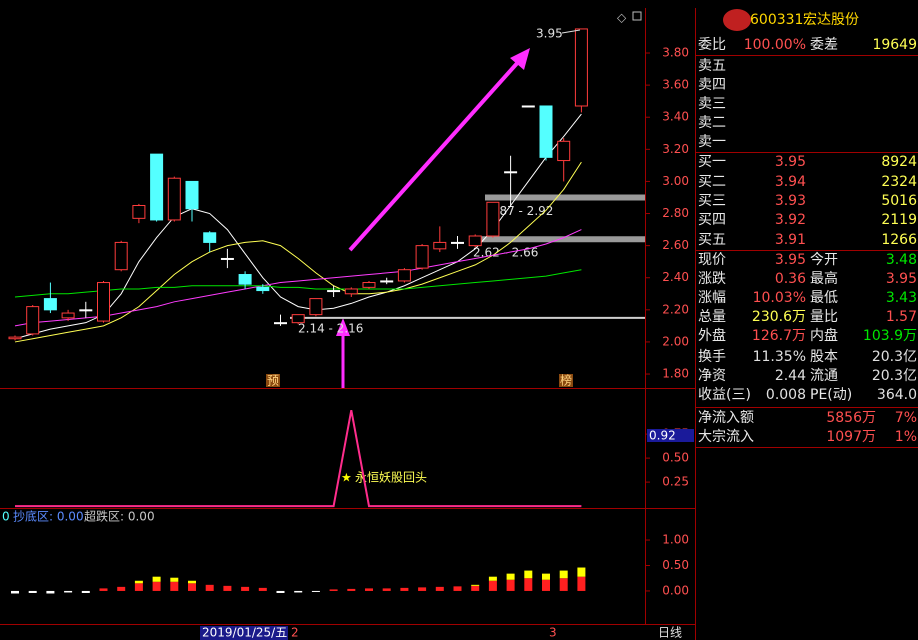 Image resolution: width=918 pixels, height=640 pixels. Describe the element at coordinates (330, 328) in the screenshot. I see `level-label: 2.14 - 2.16` at that location.